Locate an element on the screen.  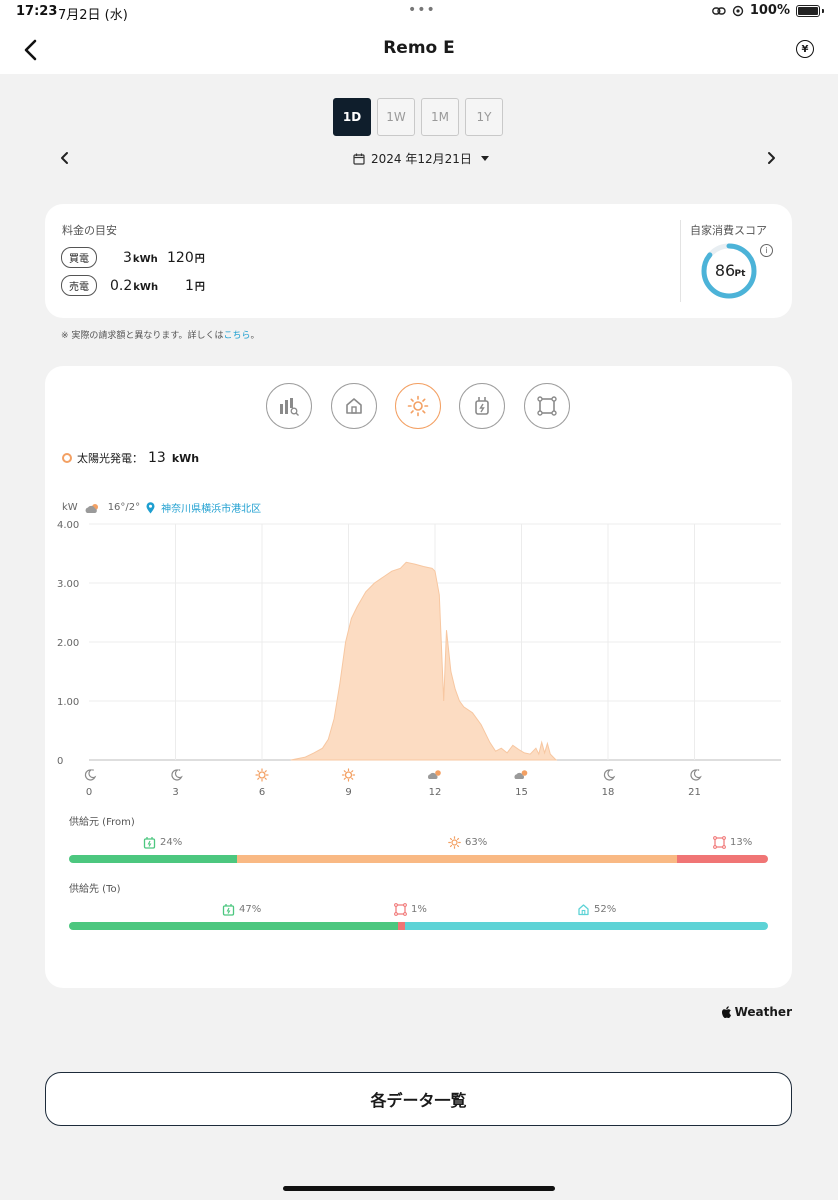
weather-credit: Weather is located at coordinates (756, 1012).